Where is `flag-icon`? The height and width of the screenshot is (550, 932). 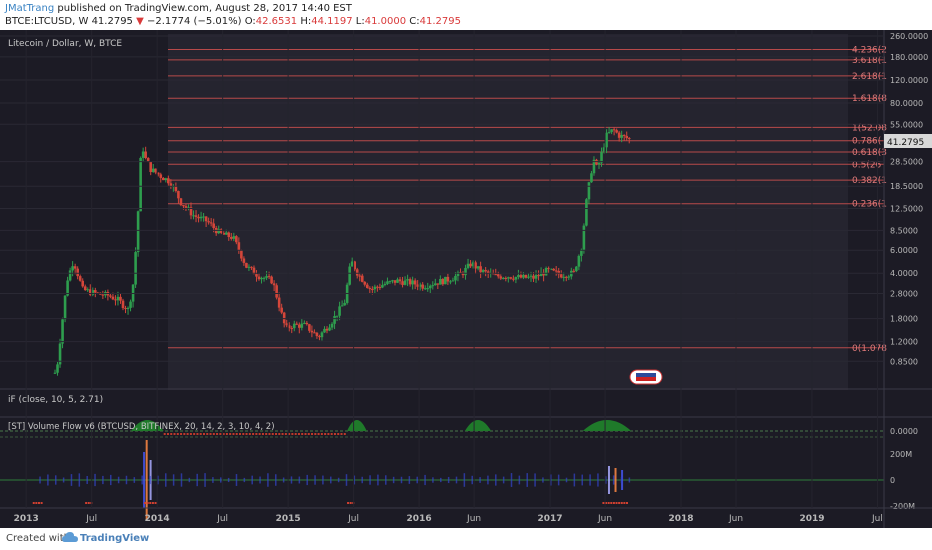 flag-icon is located at coordinates (646, 377).